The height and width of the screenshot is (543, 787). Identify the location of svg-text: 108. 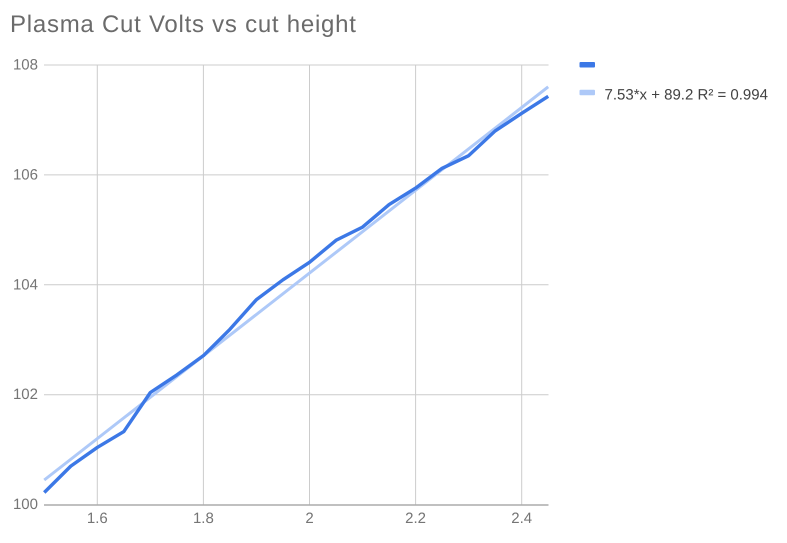
(25, 65).